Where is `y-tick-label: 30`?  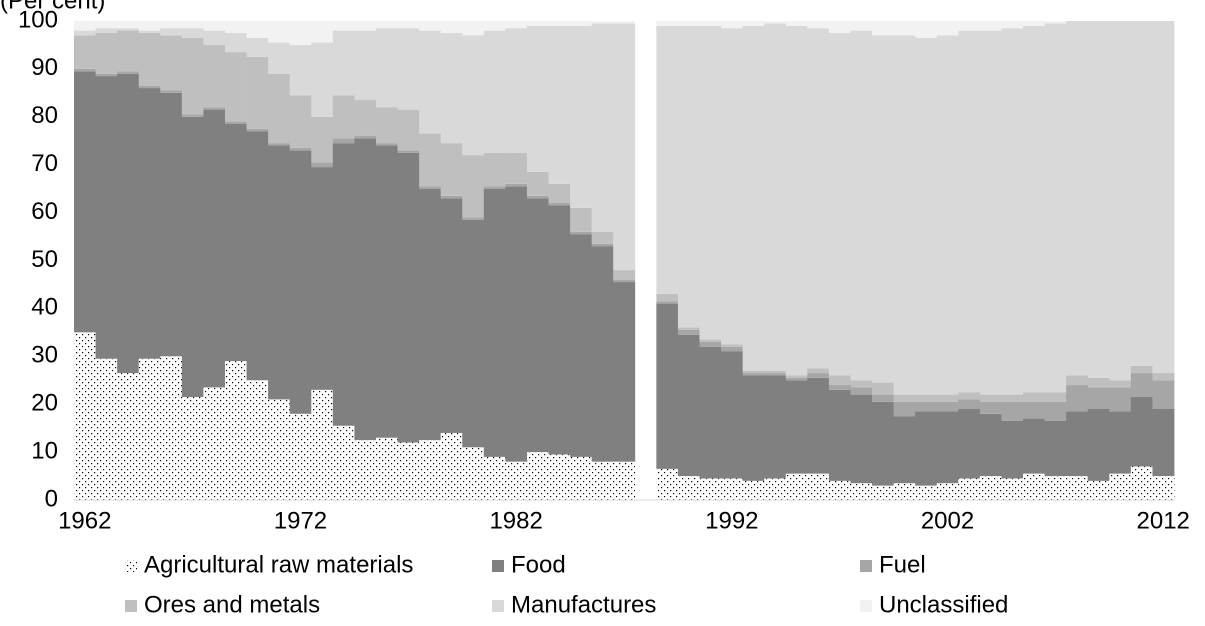
y-tick-label: 30 is located at coordinates (44, 355).